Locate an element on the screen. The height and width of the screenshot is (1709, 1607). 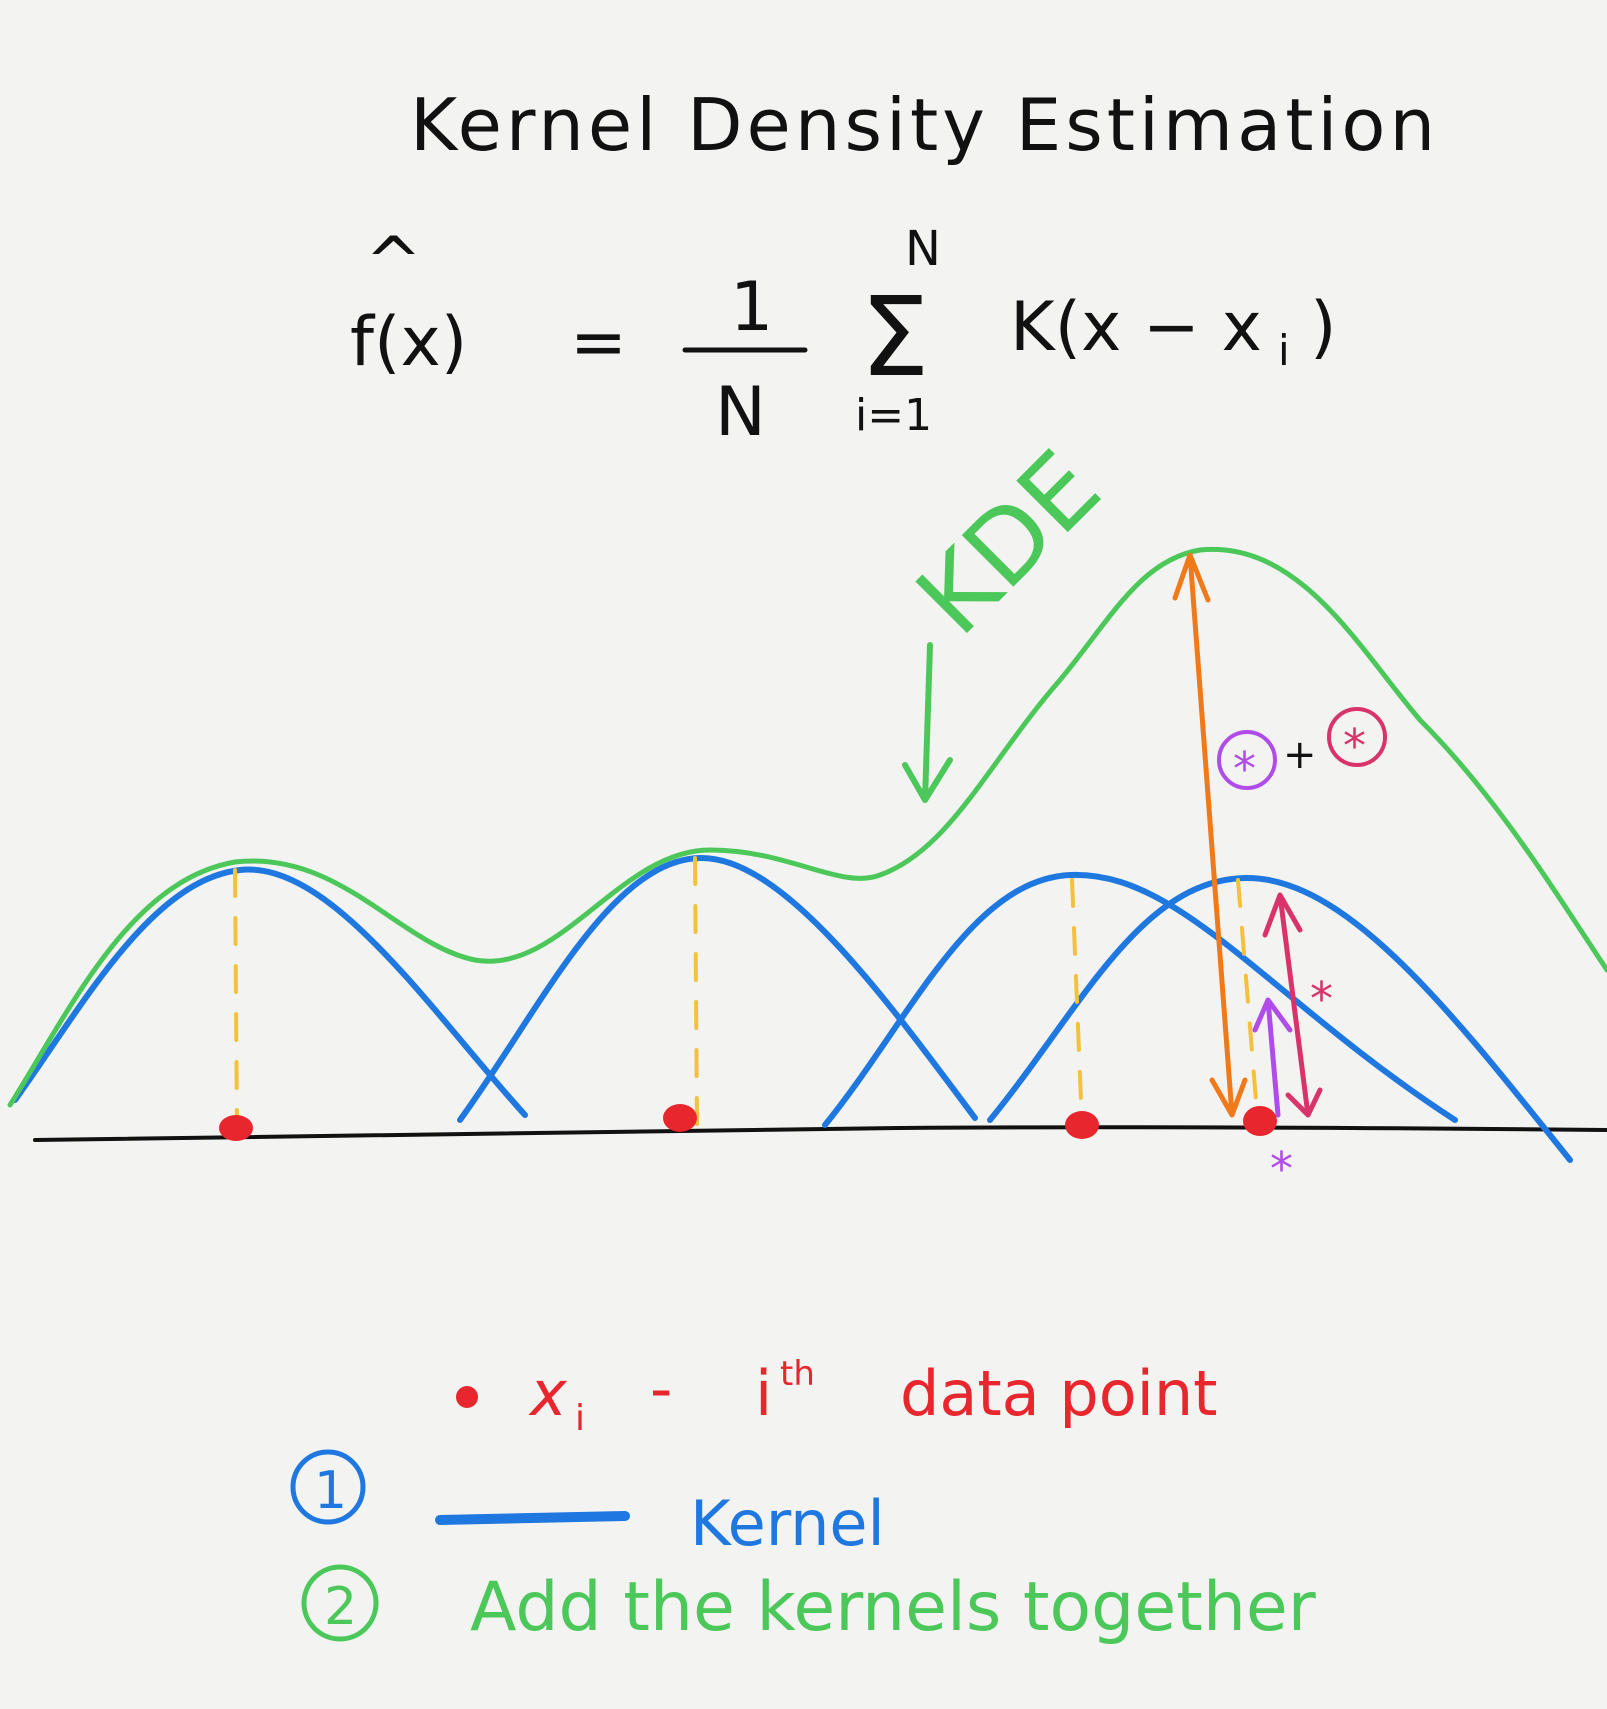
formula-sum-upper: N is located at coordinates (923, 249).